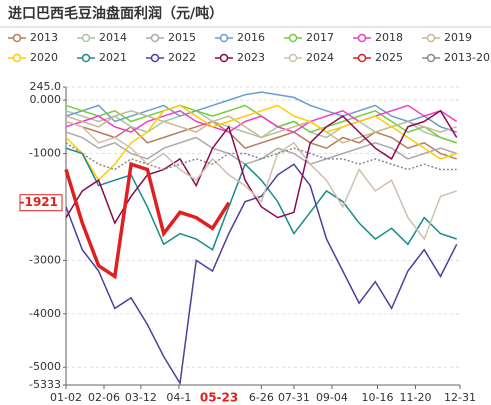 The image size is (491, 405). Describe the element at coordinates (251, 37) in the screenshot. I see `legend-label: 2016` at that location.